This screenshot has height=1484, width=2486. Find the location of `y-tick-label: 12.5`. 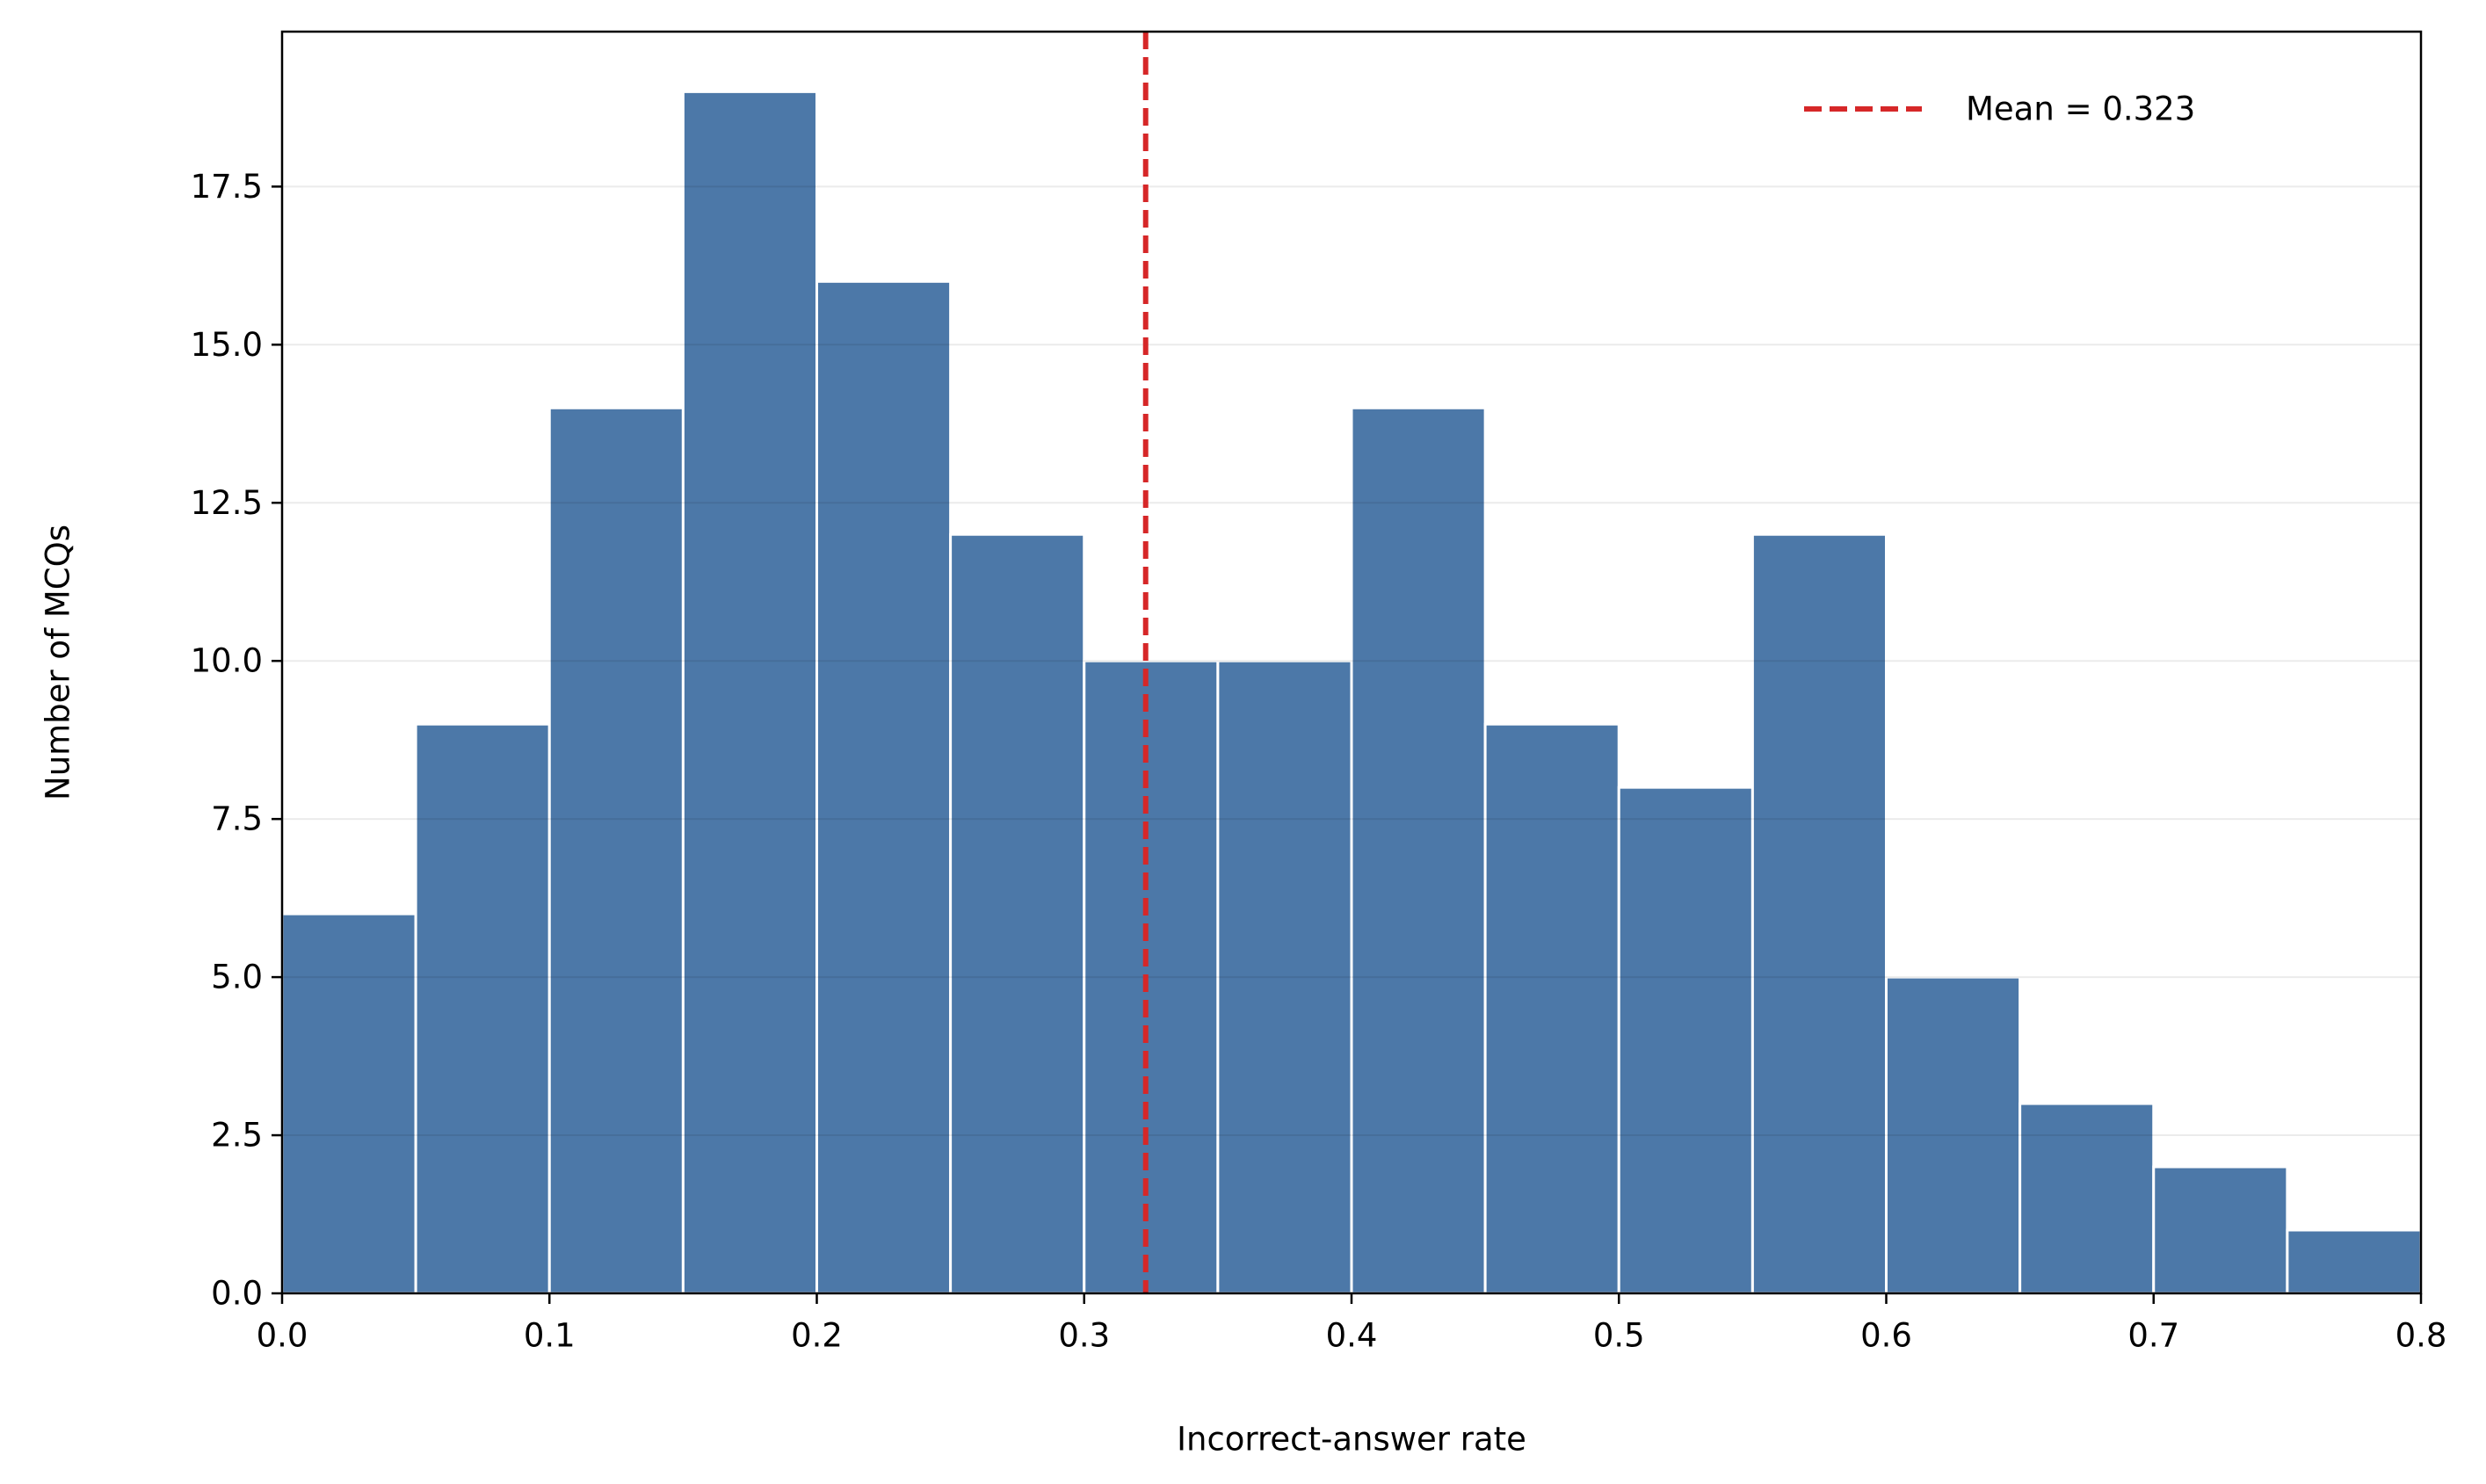

y-tick-label: 12.5 is located at coordinates (227, 503).